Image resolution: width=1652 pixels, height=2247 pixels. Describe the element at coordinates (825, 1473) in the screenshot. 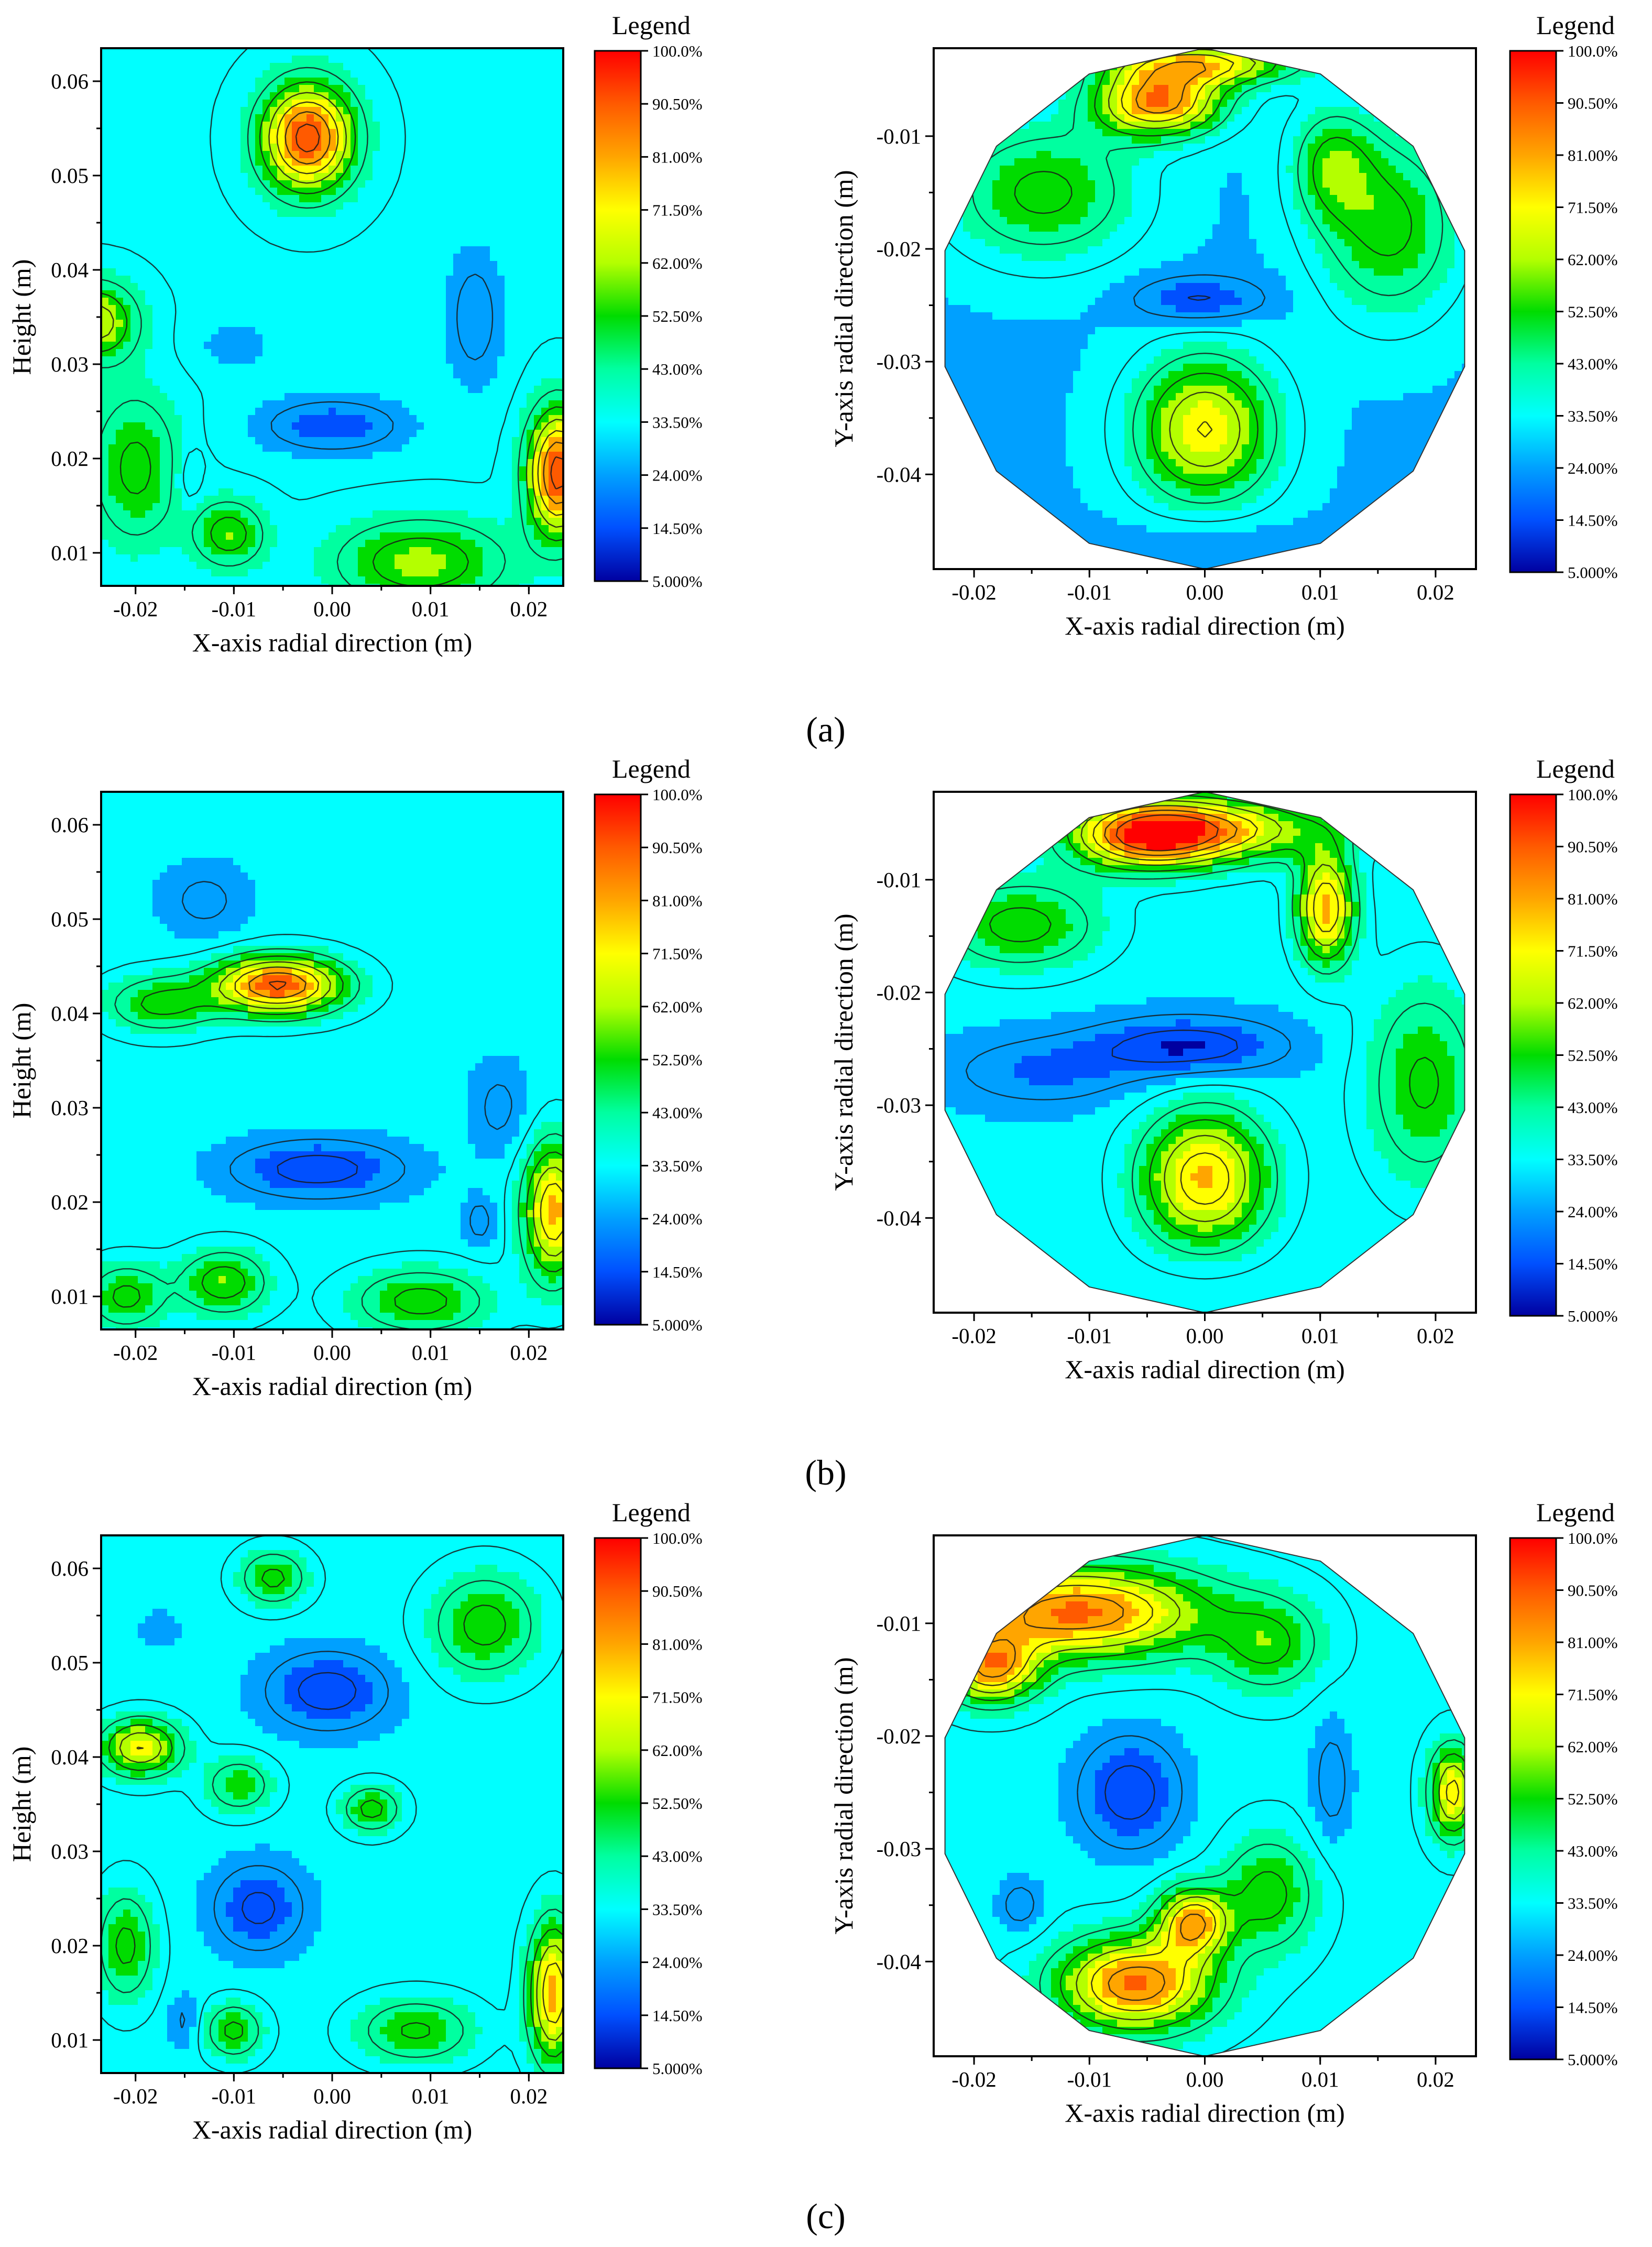

I see `panel-label-b: (b)` at that location.